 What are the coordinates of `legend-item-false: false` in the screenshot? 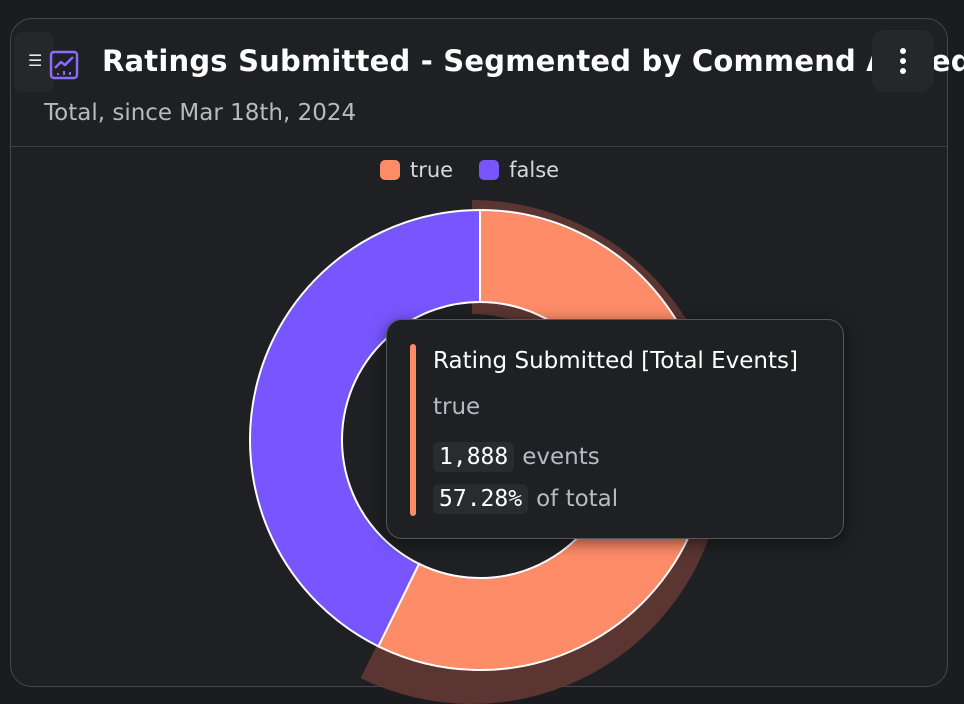 It's located at (519, 170).